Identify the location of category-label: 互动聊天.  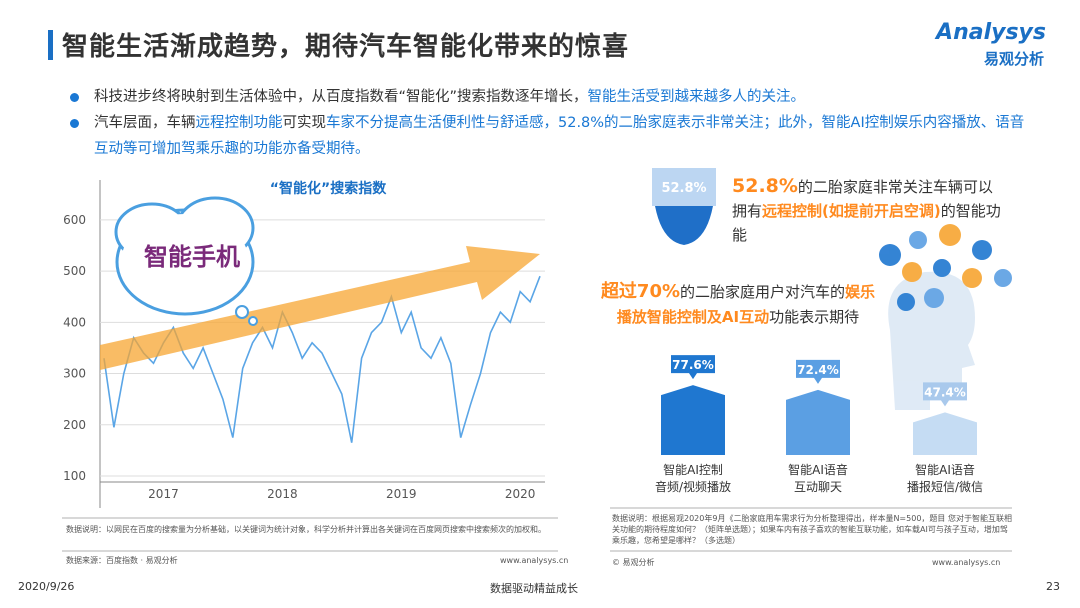
(818, 487).